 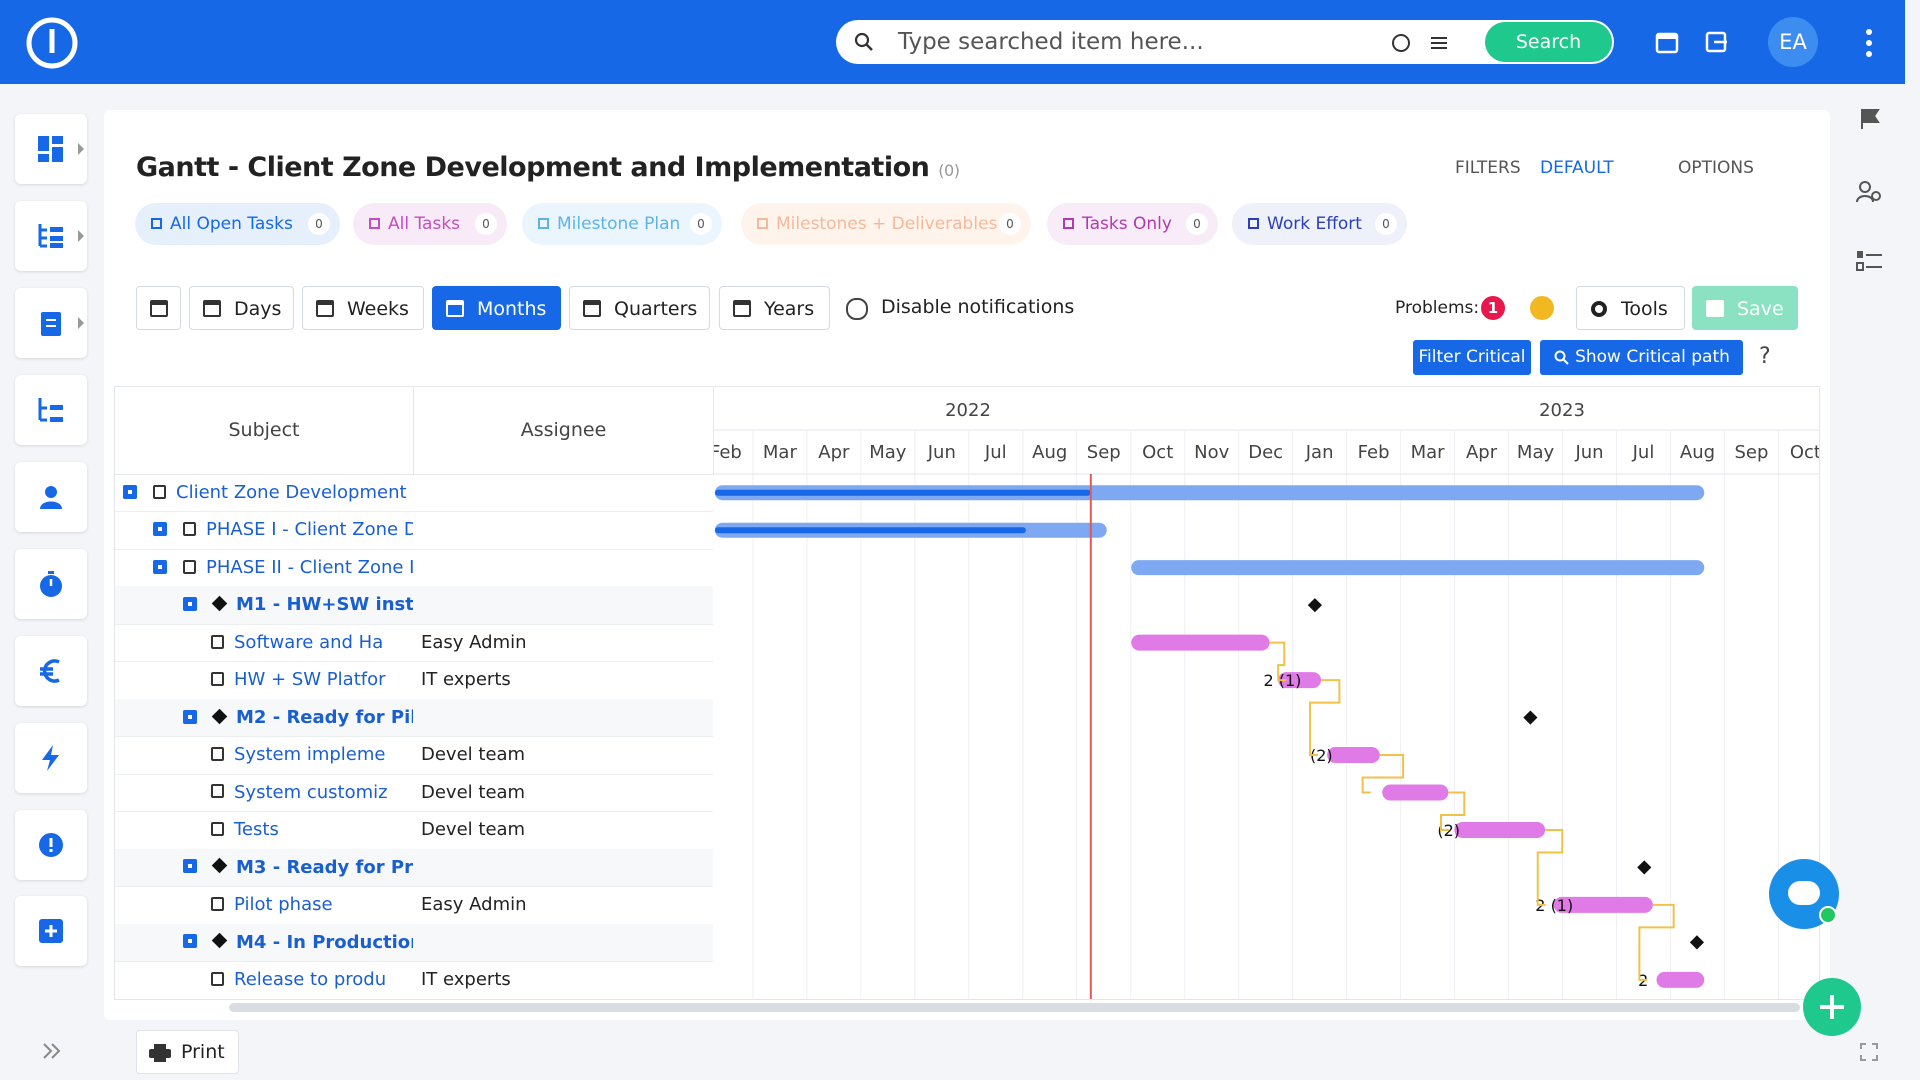 What do you see at coordinates (430, 224) in the screenshot?
I see `filter-tab: All Tasks 0` at bounding box center [430, 224].